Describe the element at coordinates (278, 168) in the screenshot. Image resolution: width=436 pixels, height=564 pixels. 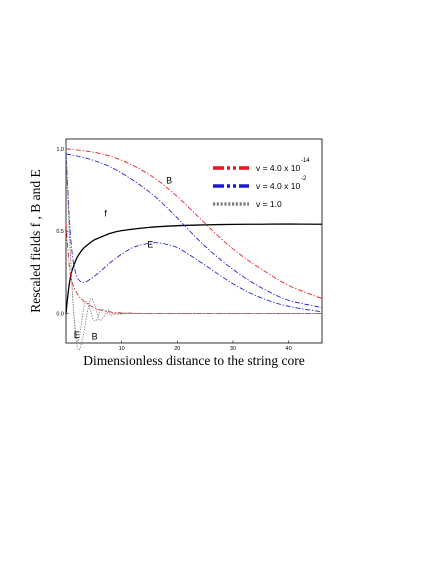
I see `legend-label-v1: v = 4.0 x 10` at that location.